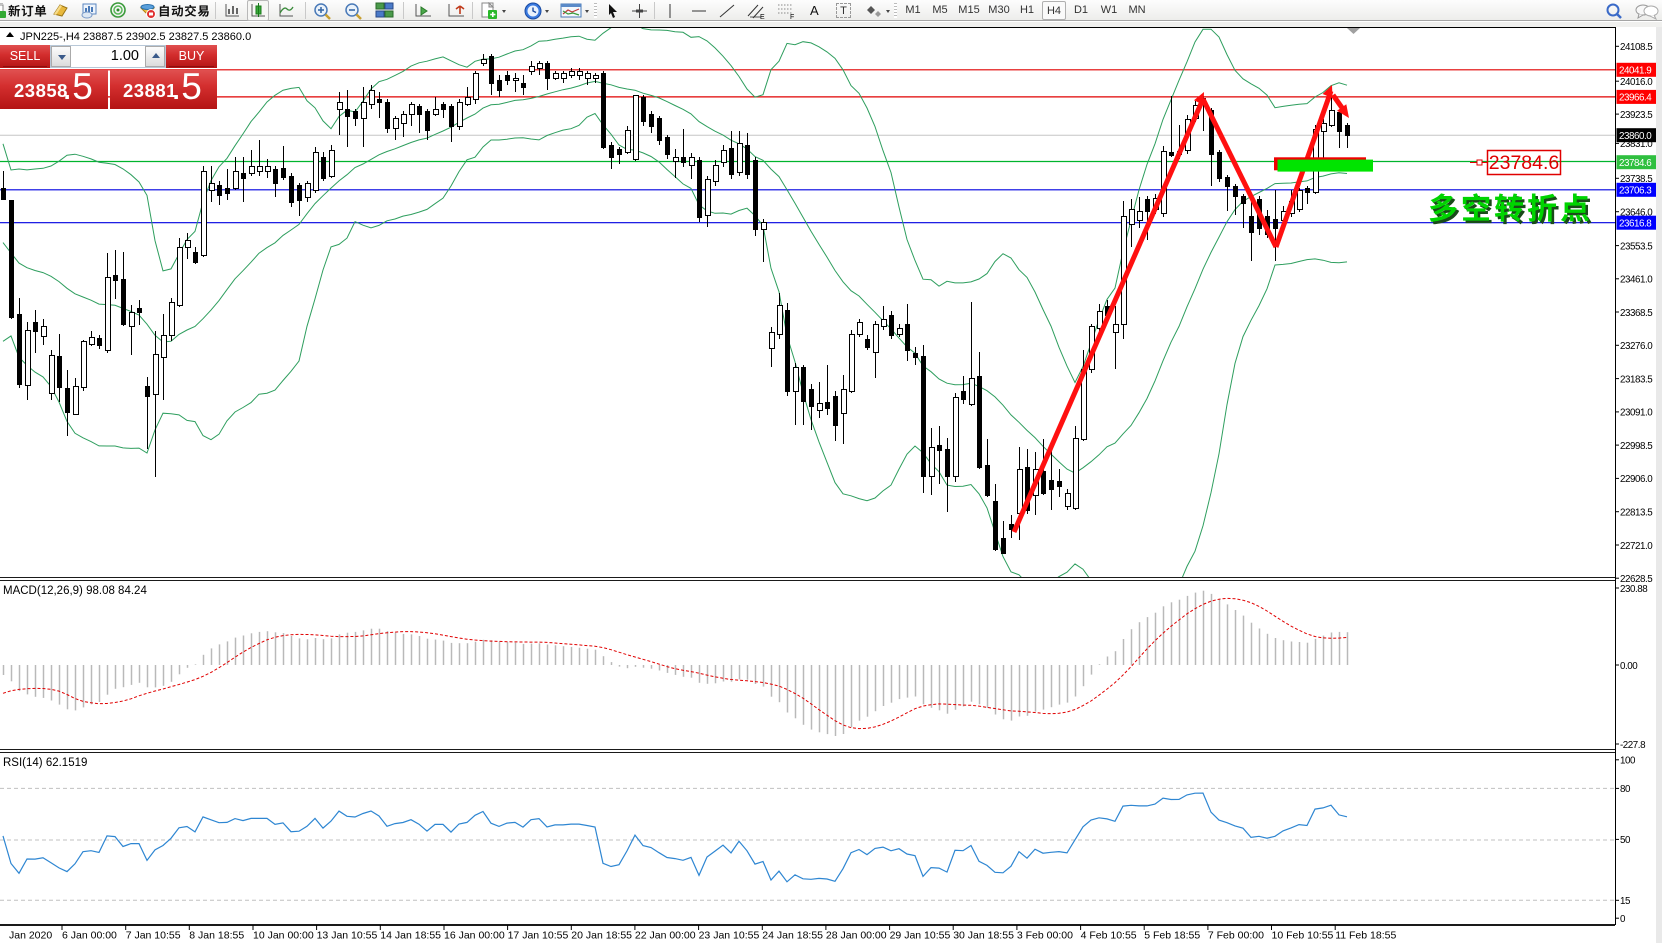 The width and height of the screenshot is (1662, 943). I want to click on svg-text: 22628.5, so click(1636, 579).